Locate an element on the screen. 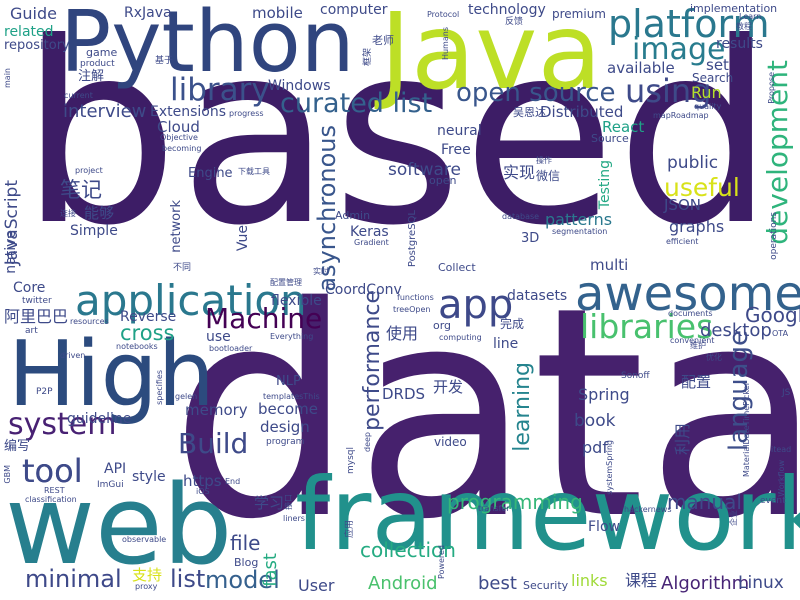 The width and height of the screenshot is (800, 600). cloud-word: app is located at coordinates (476, 305).